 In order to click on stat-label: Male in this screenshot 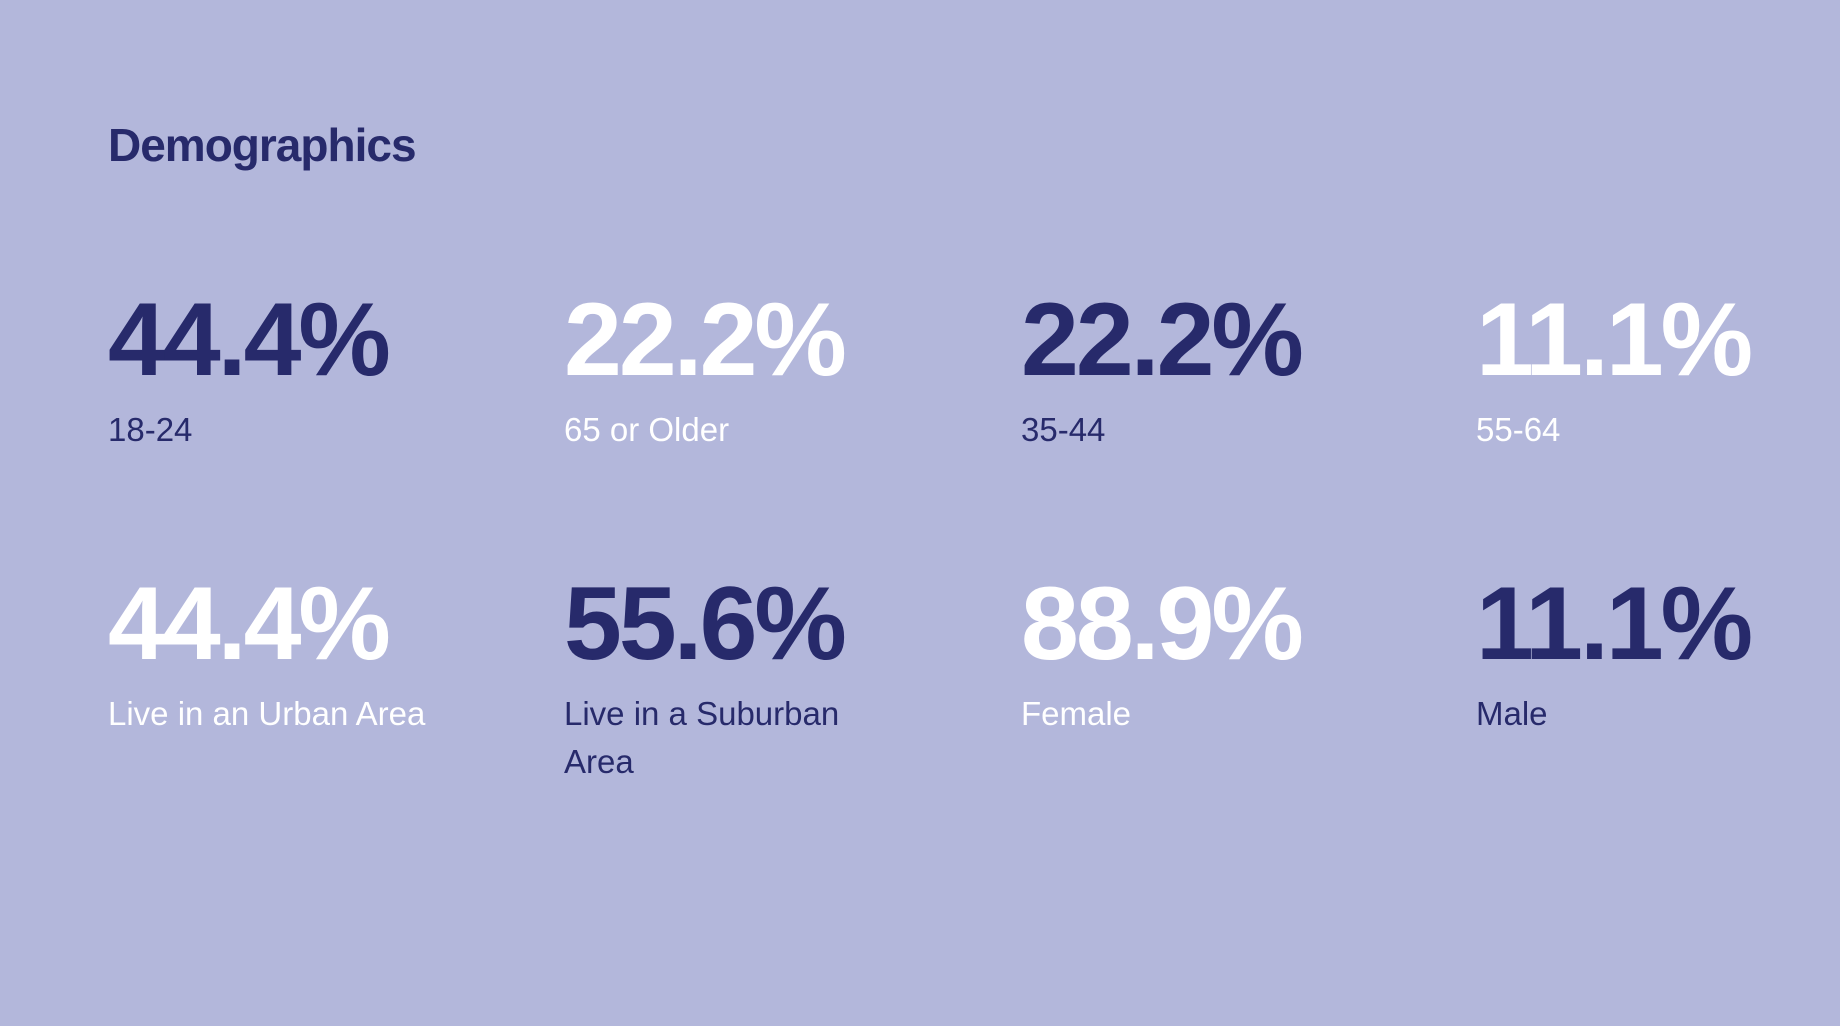, I will do `click(1512, 713)`.